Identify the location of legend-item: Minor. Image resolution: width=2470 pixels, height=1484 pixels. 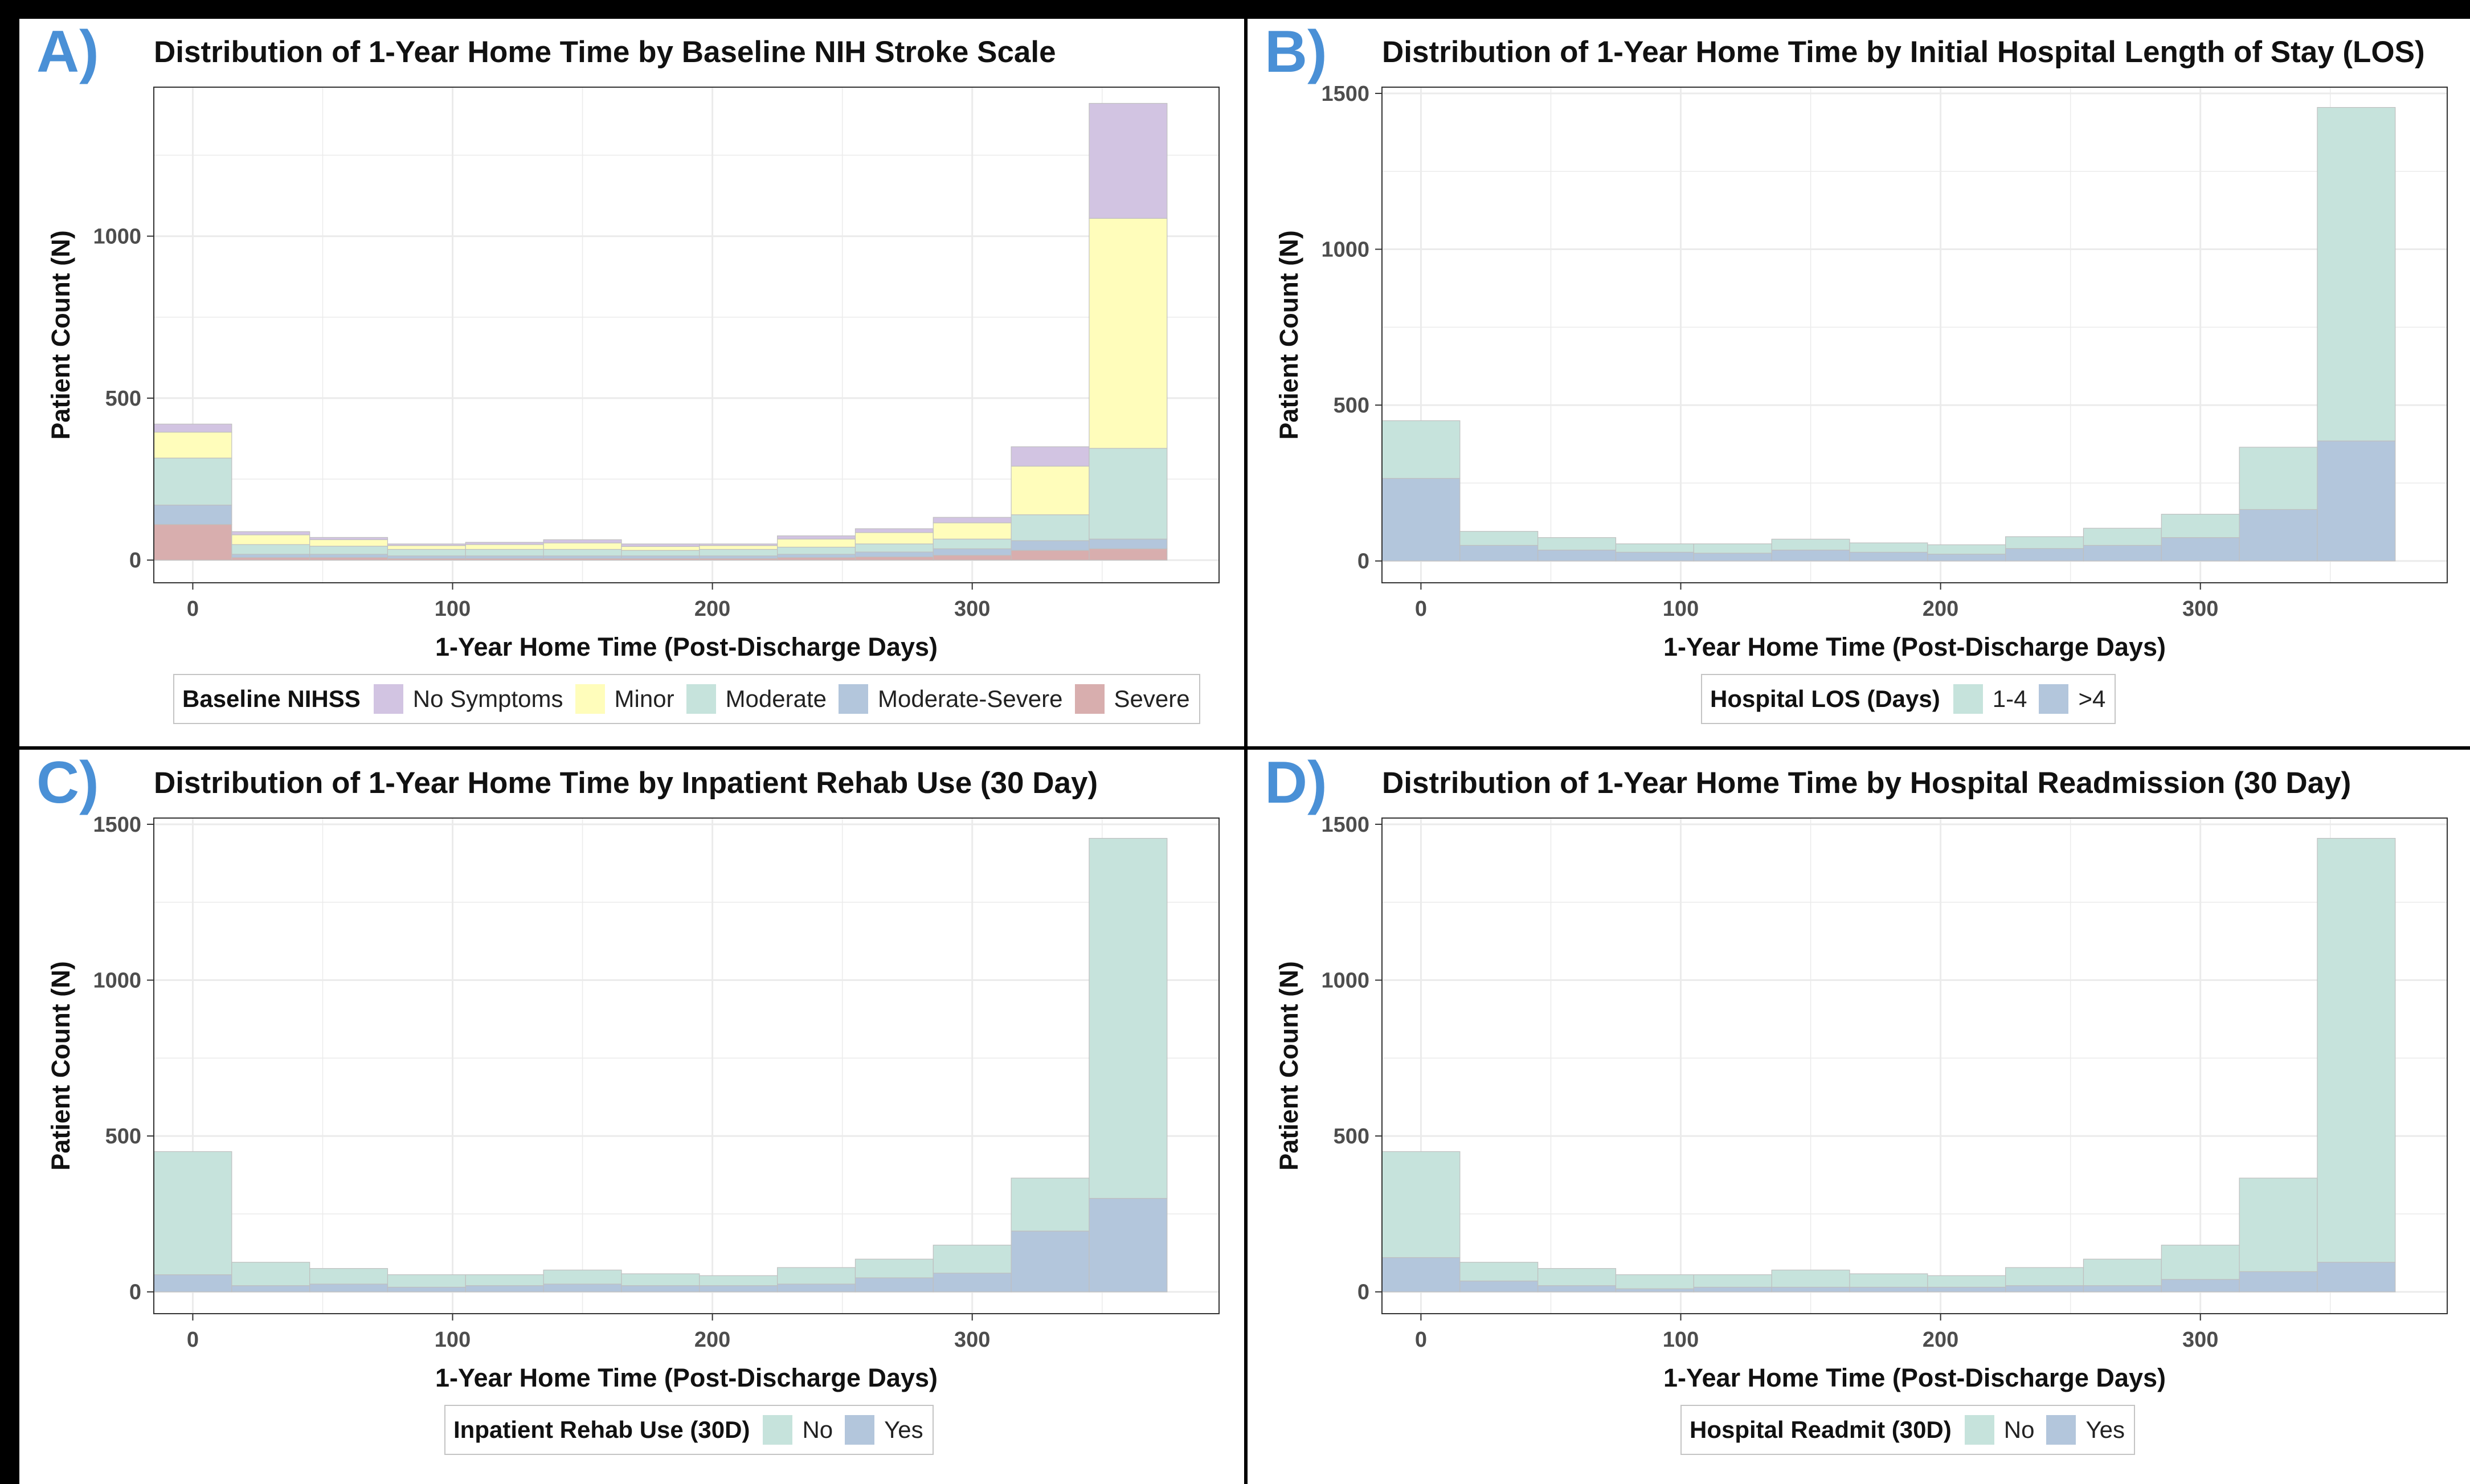
(624, 699).